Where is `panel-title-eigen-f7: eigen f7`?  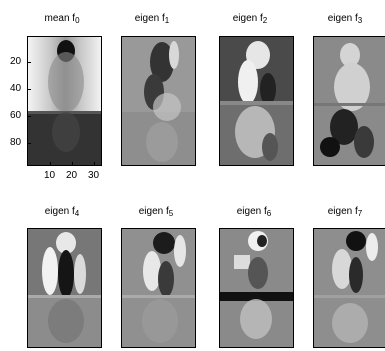
panel-title-eigen-f7: eigen f7 is located at coordinates (345, 212).